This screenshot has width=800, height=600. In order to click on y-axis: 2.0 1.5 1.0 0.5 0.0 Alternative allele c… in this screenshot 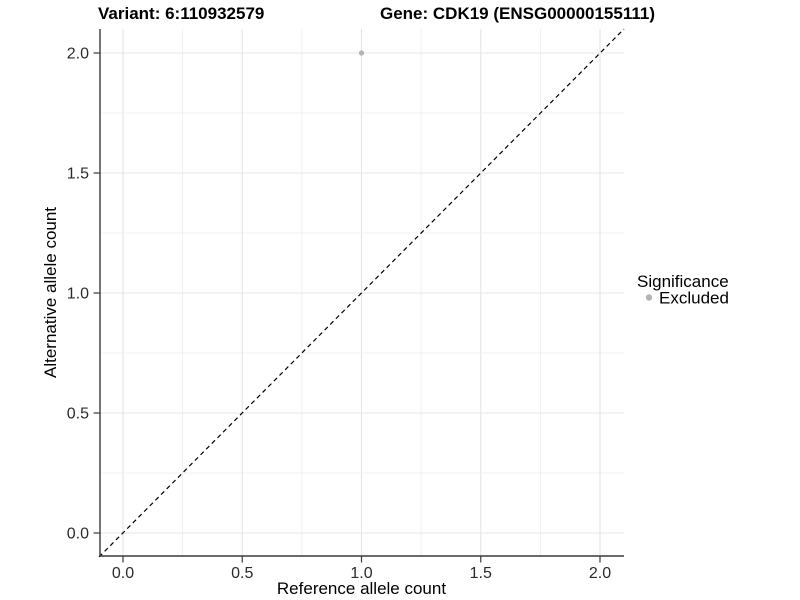, I will do `click(70, 294)`.